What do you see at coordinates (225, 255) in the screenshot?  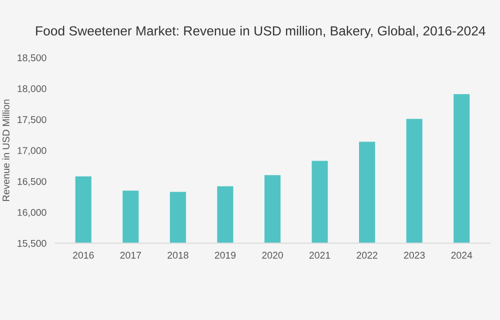 I see `x-tick-label: 2019` at bounding box center [225, 255].